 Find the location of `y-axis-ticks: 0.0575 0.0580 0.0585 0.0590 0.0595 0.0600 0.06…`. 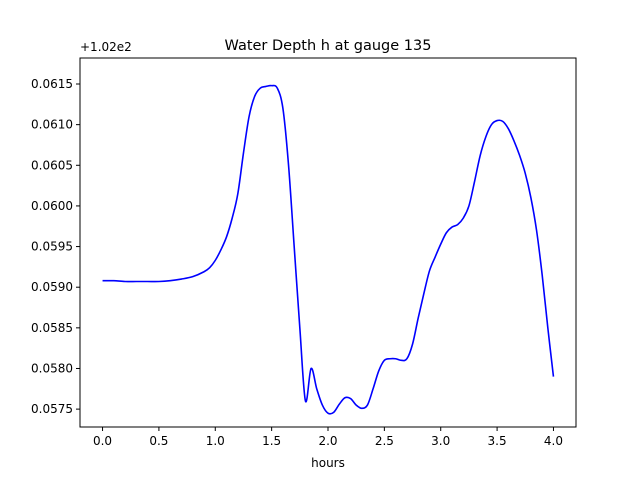

y-axis-ticks: 0.0575 0.0580 0.0585 0.0590 0.0595 0.0600 0.06… is located at coordinates (55, 246).